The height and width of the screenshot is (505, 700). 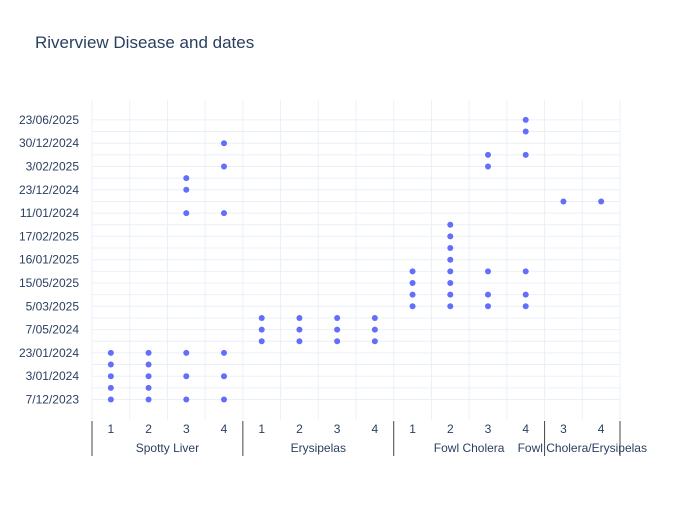 What do you see at coordinates (167, 448) in the screenshot?
I see `group-label: Spotty Liver` at bounding box center [167, 448].